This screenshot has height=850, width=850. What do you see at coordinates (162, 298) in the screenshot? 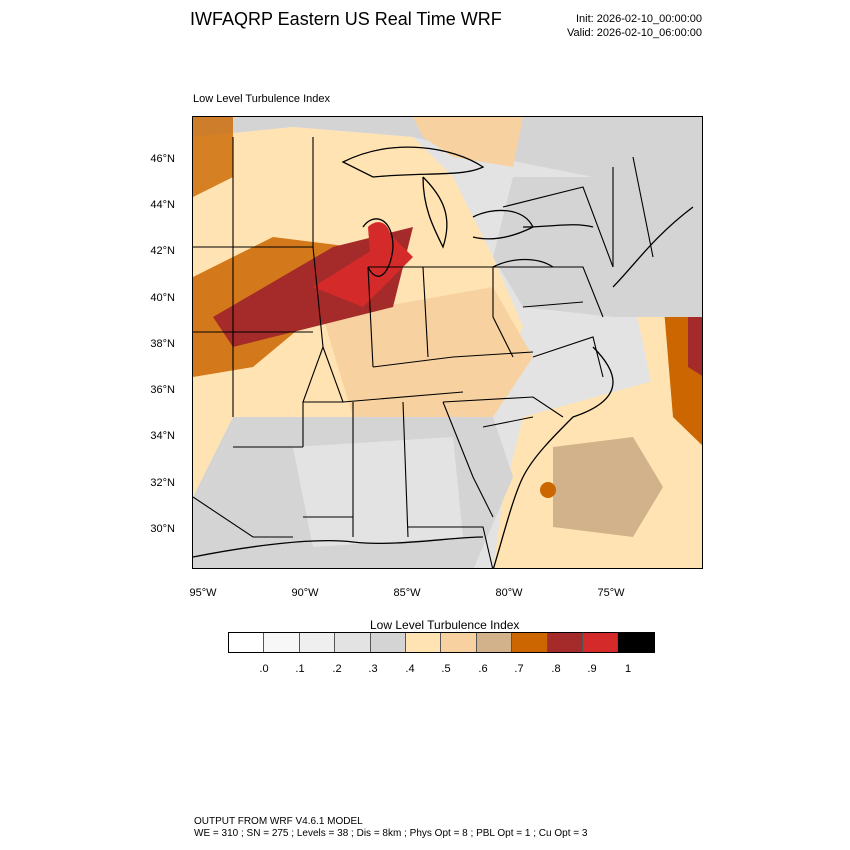
I see `lat-label-40: 40°N` at bounding box center [162, 298].